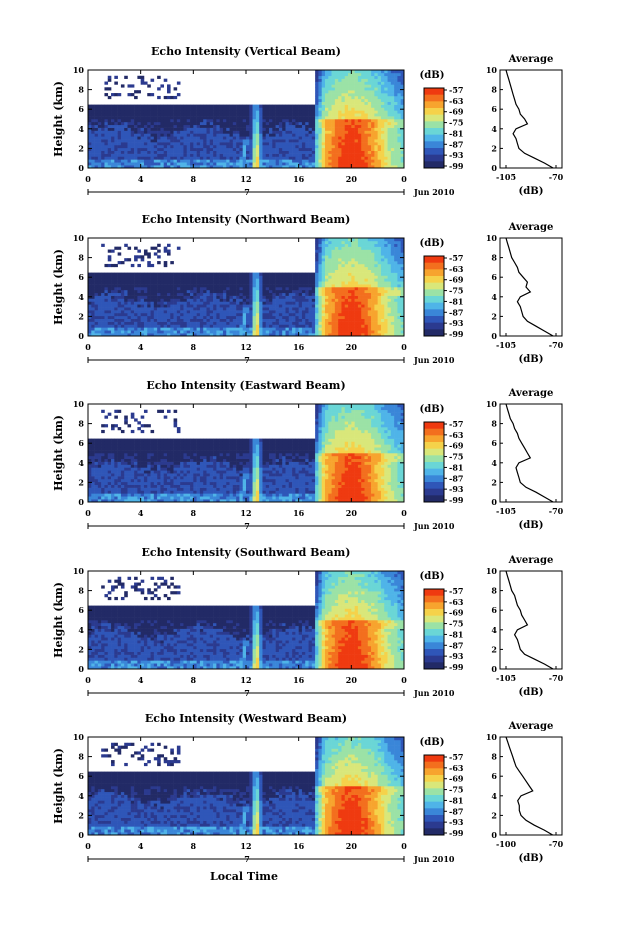 Image resolution: width=618 pixels, height=929 pixels. What do you see at coordinates (79, 70) in the screenshot?
I see `y-tick-label: 10` at bounding box center [79, 70].